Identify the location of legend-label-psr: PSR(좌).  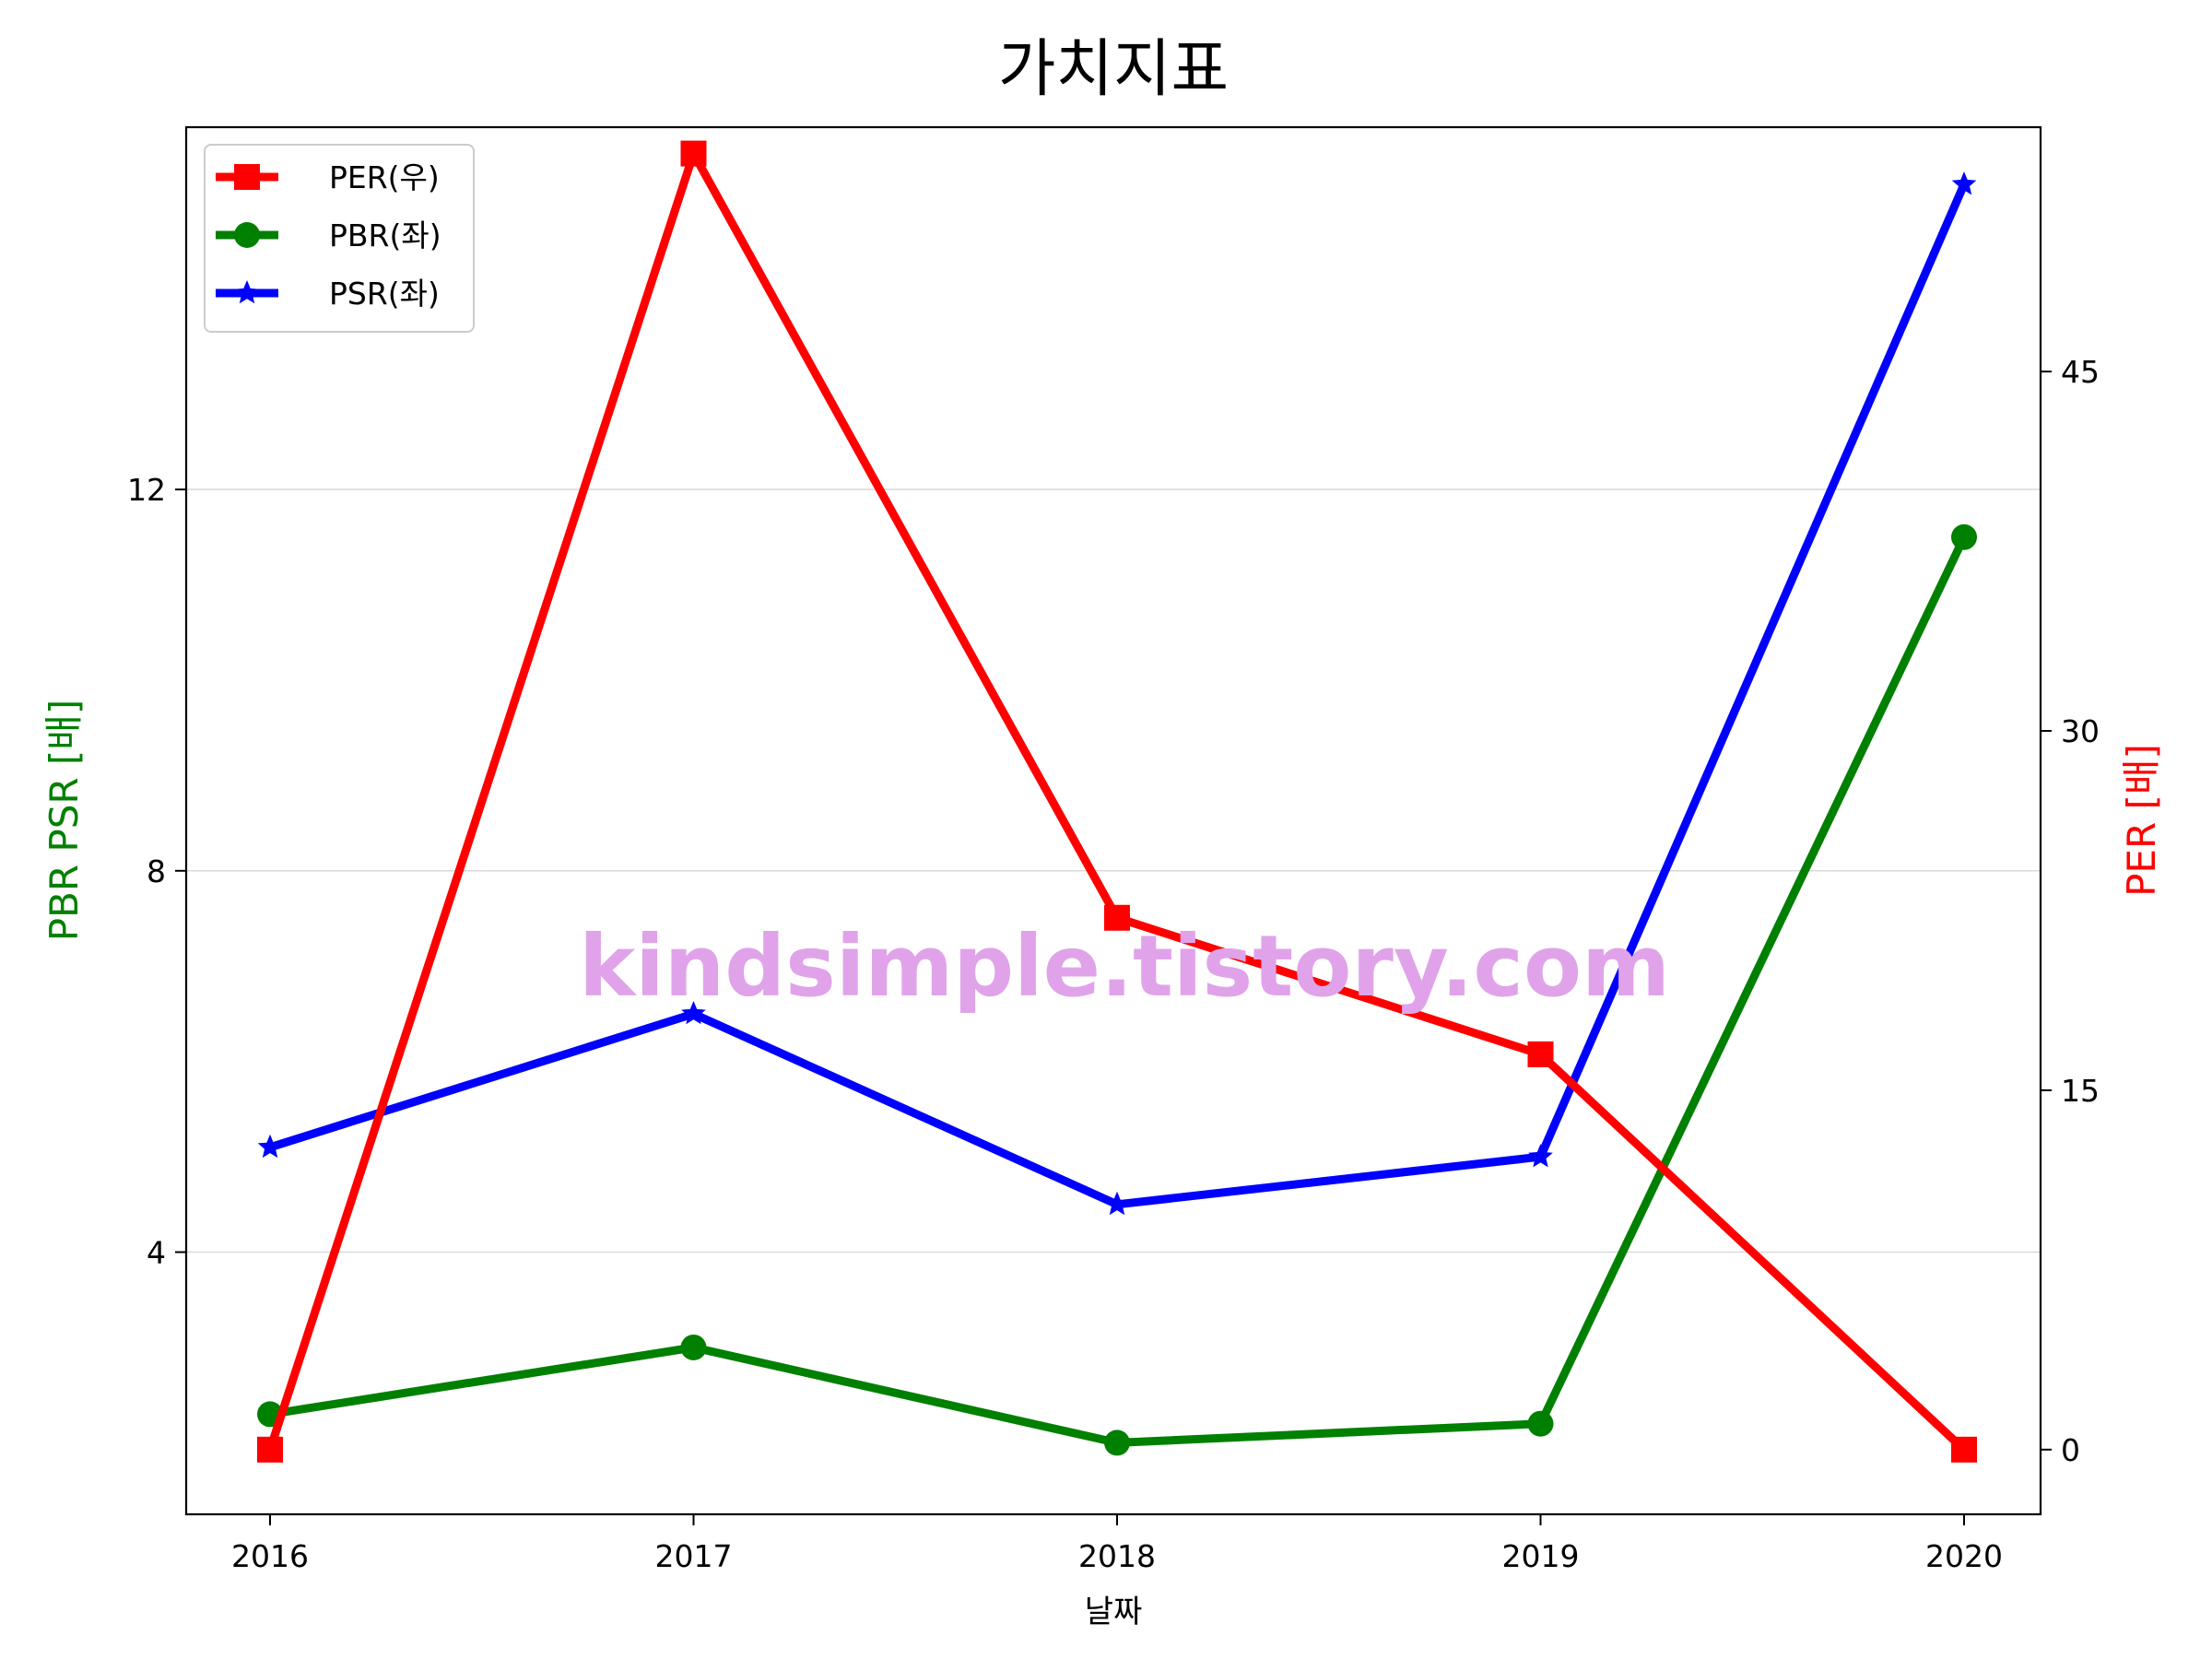
(384, 294).